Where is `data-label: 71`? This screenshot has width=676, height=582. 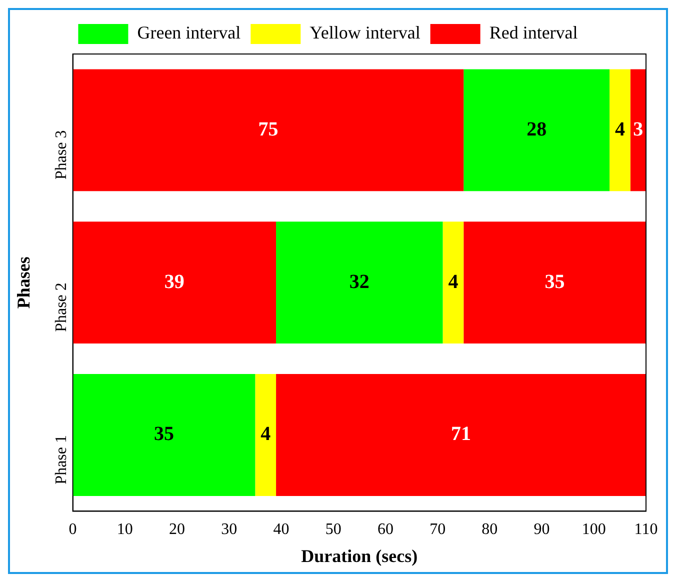 data-label: 71 is located at coordinates (461, 434).